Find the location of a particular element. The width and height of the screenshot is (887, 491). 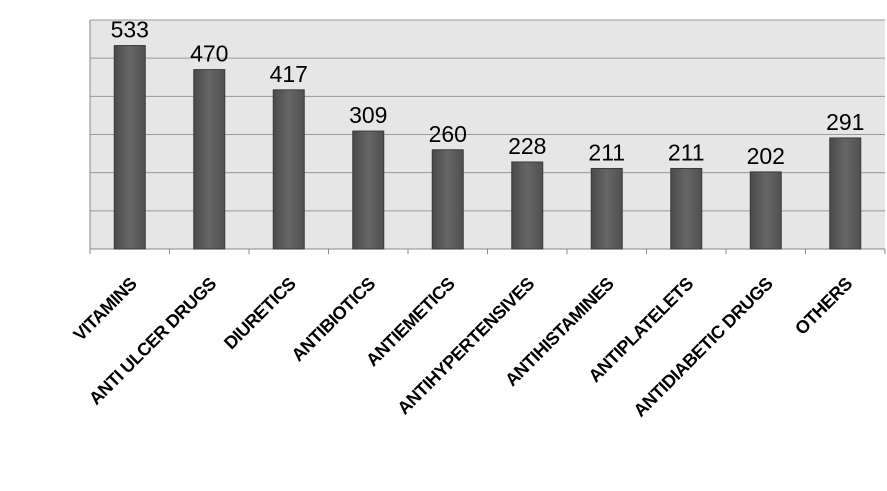

category-label: DIURETICS is located at coordinates (260, 313).